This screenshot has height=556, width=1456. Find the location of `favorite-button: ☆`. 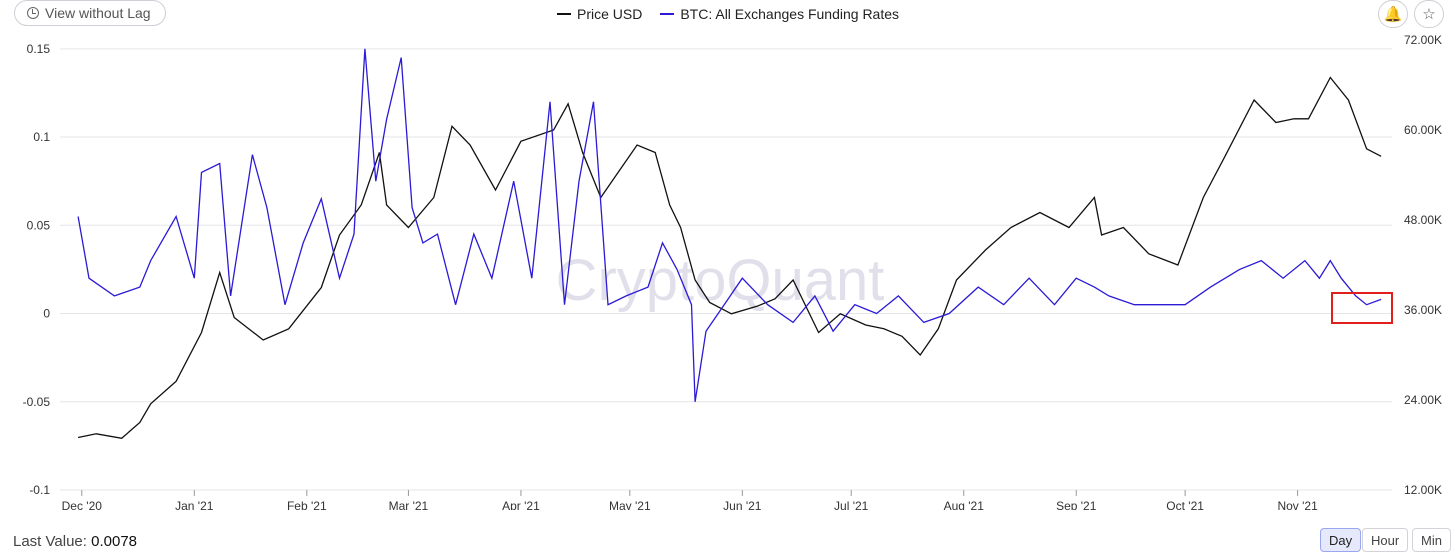

favorite-button: ☆ is located at coordinates (1429, 14).